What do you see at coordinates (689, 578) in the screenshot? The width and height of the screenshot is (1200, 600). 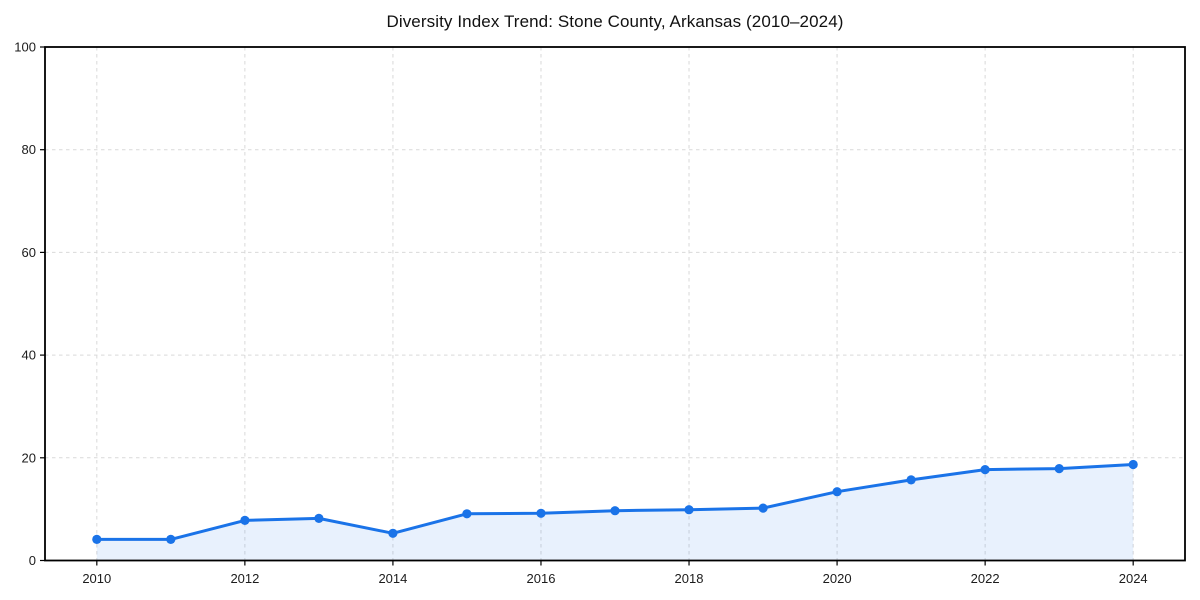 I see `x-tick-label: 2018` at bounding box center [689, 578].